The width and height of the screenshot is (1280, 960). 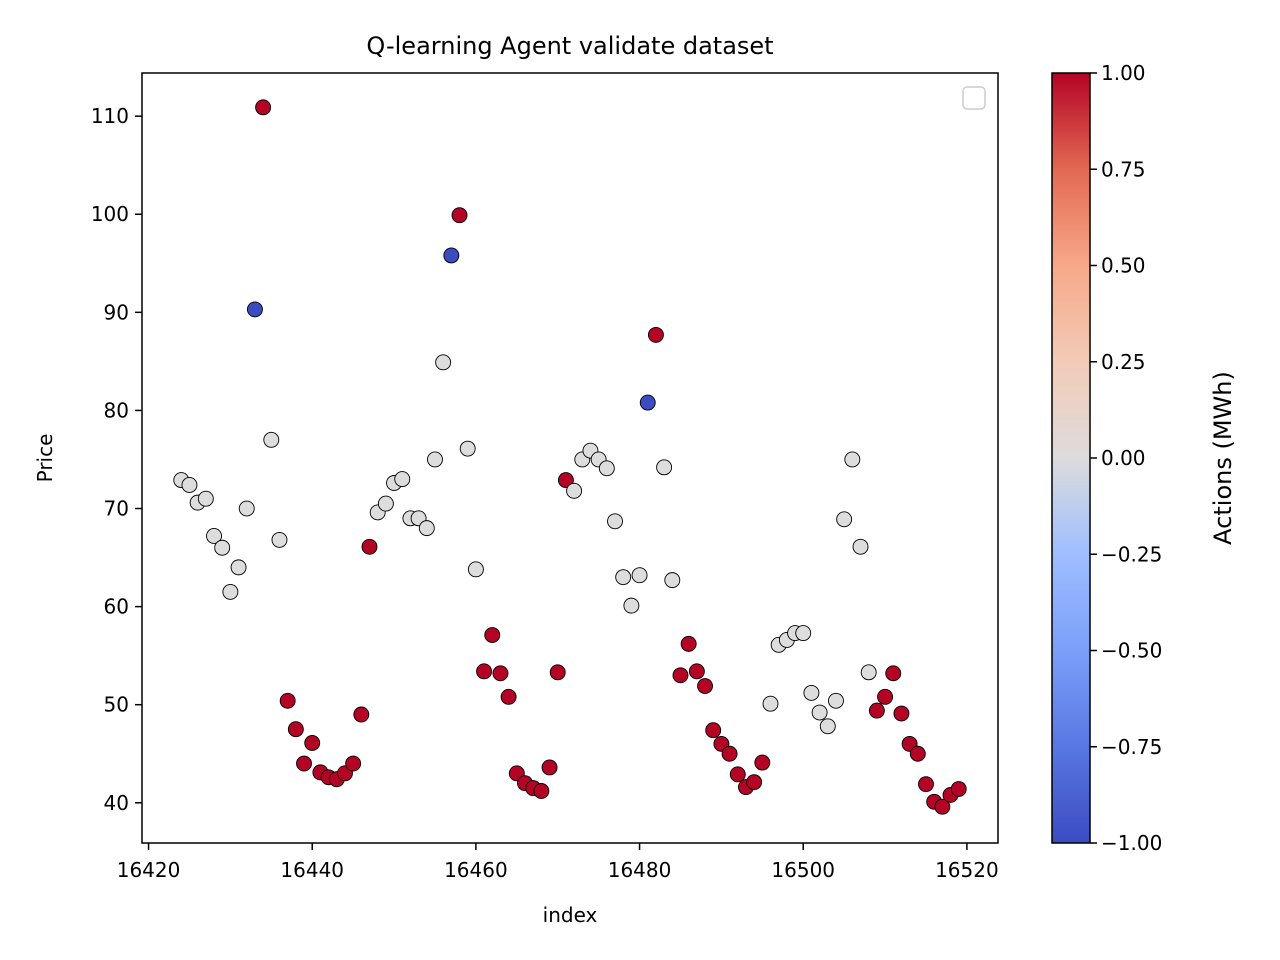 What do you see at coordinates (967, 870) in the screenshot?
I see `x-tick-label-5: 16520` at bounding box center [967, 870].